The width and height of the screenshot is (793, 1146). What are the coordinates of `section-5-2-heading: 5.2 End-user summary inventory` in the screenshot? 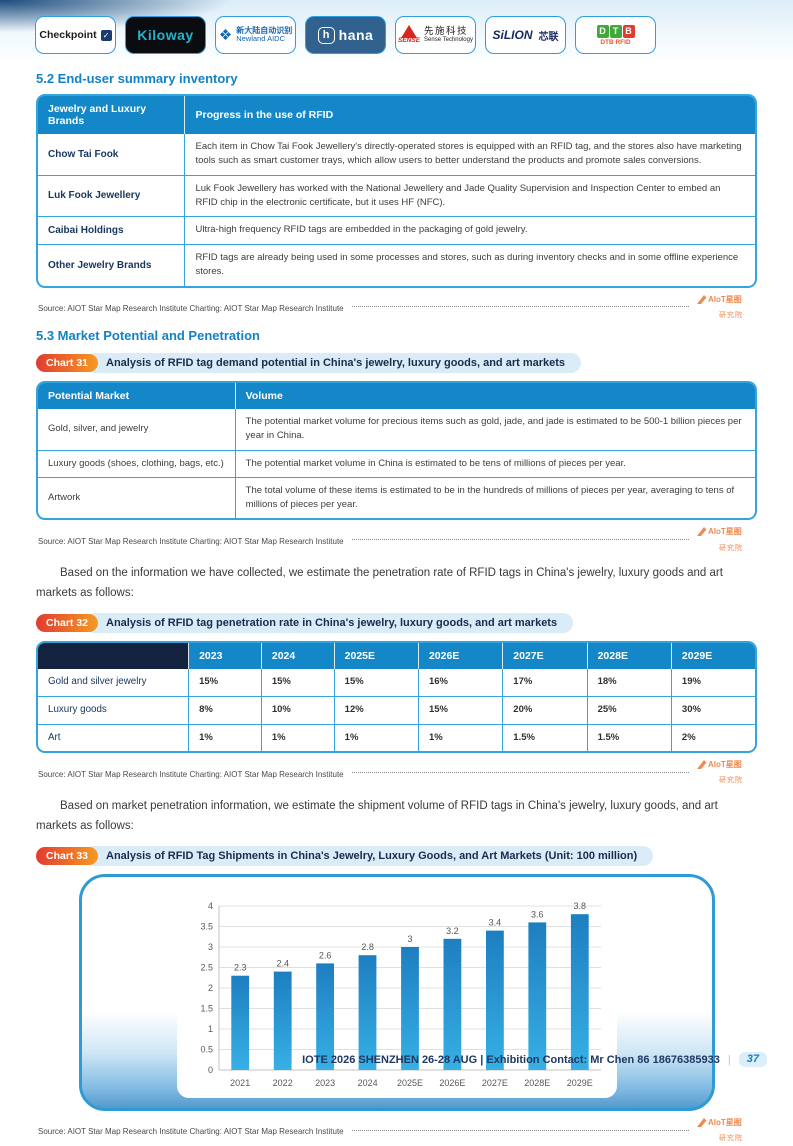 It's located at (137, 78).